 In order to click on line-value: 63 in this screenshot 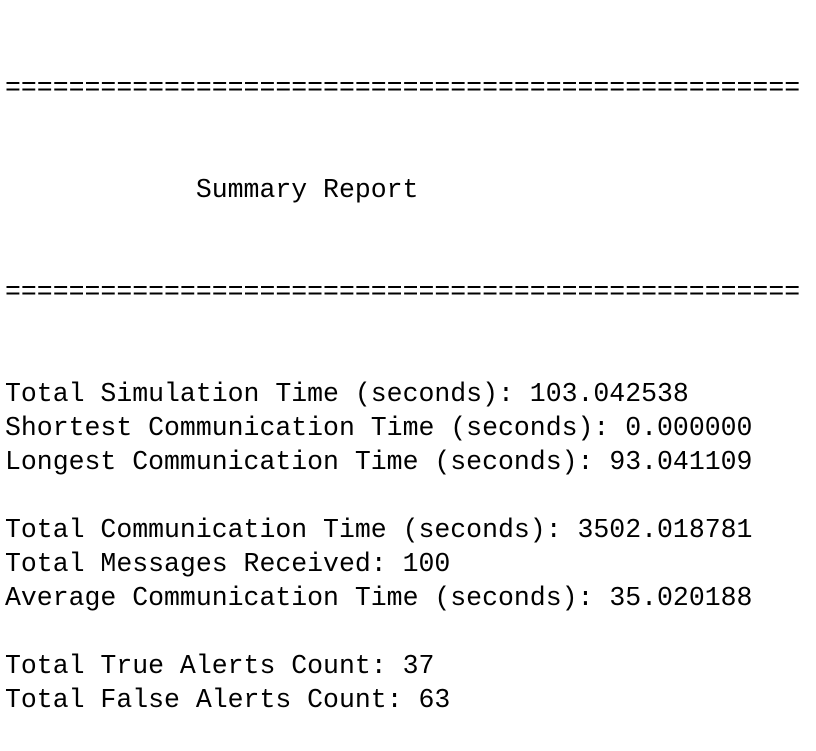, I will do `click(434, 700)`.